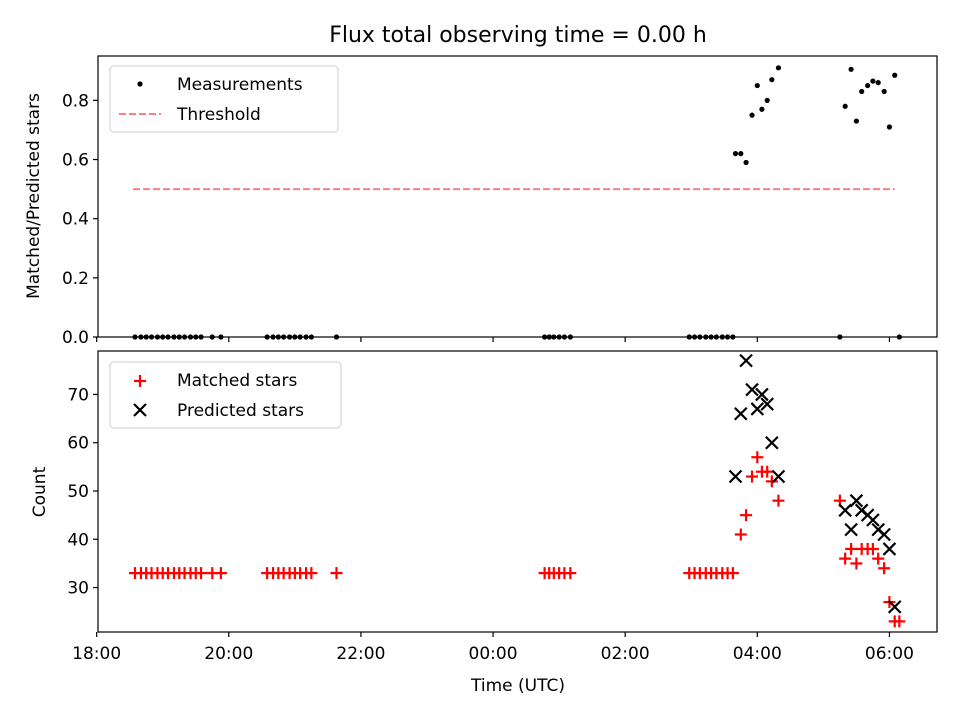 The width and height of the screenshot is (960, 720). I want to click on chart-title: Flux total observing time = 0.00 h, so click(518, 35).